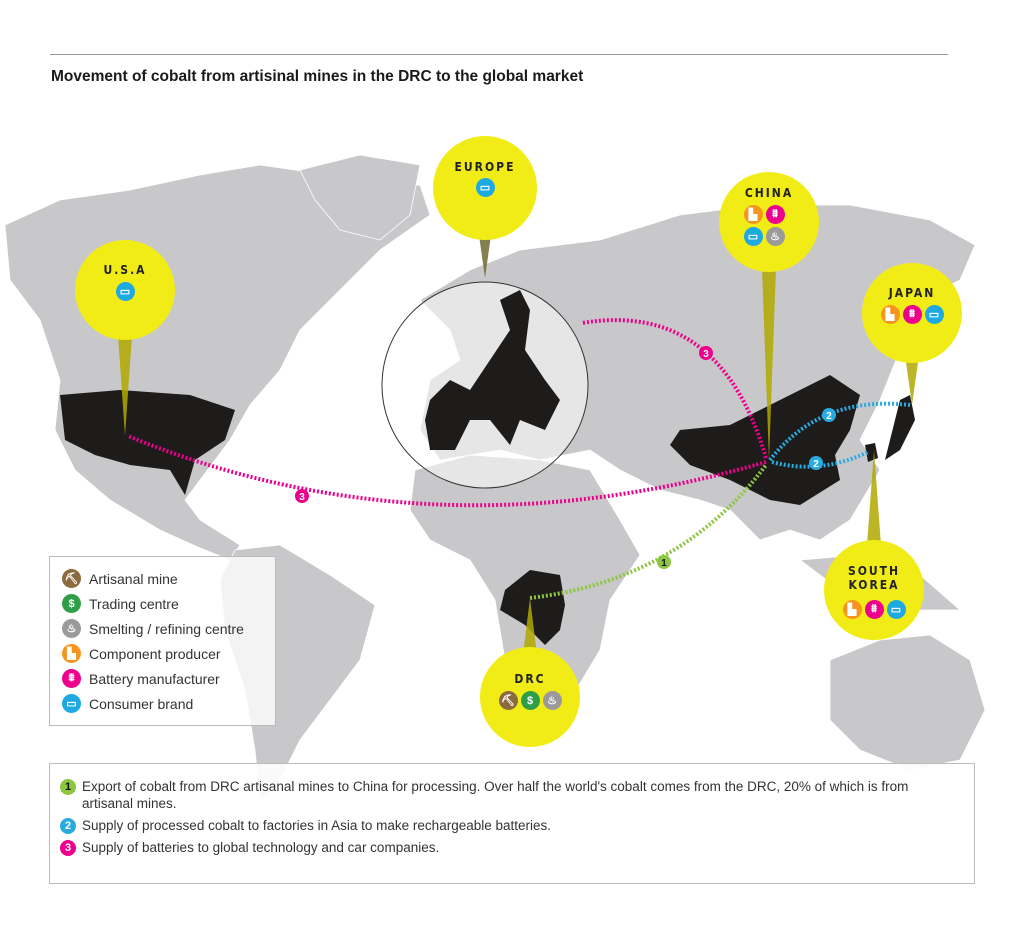 This screenshot has width=1024, height=935. Describe the element at coordinates (816, 464) in the screenshot. I see `flow-2-korea-marker: 2` at that location.